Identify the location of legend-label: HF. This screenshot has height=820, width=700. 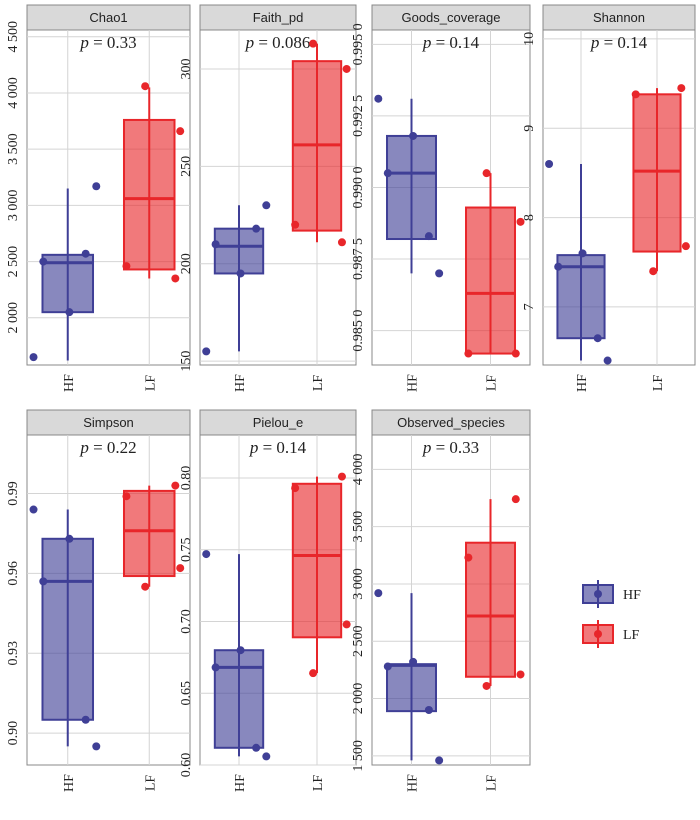
(632, 595).